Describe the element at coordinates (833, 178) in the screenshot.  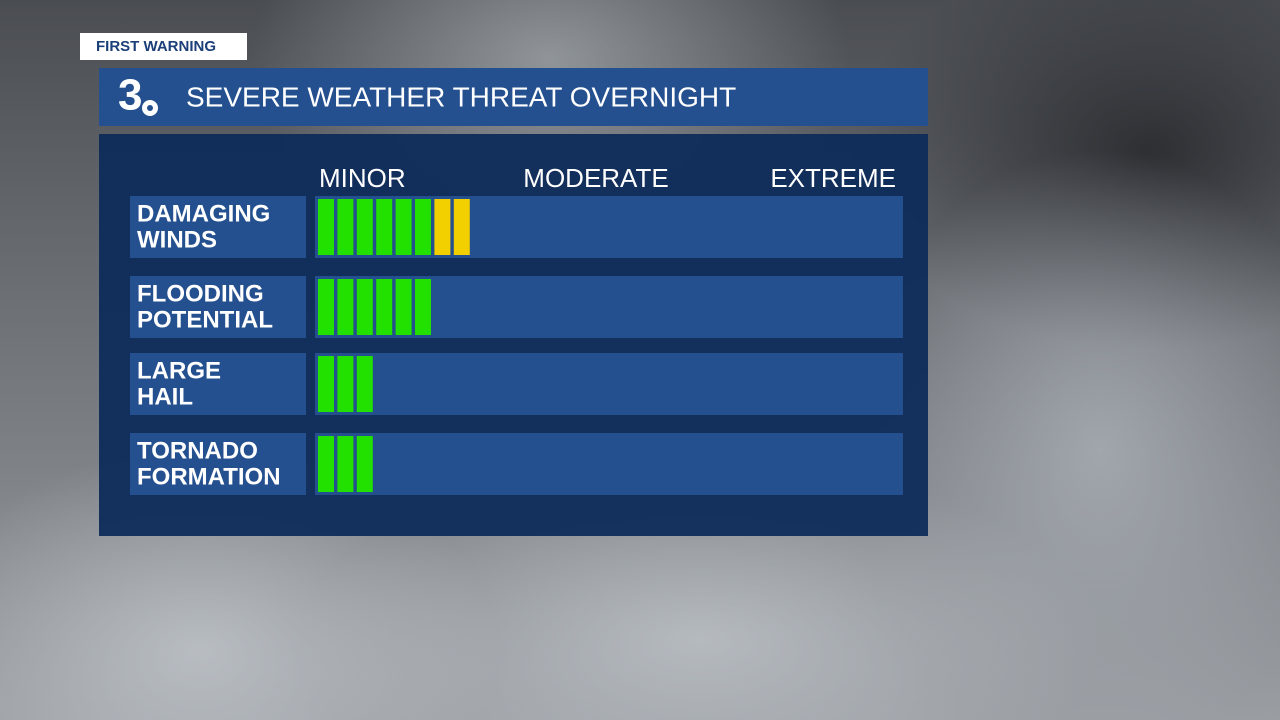
I see `scale-label: EXTREME` at that location.